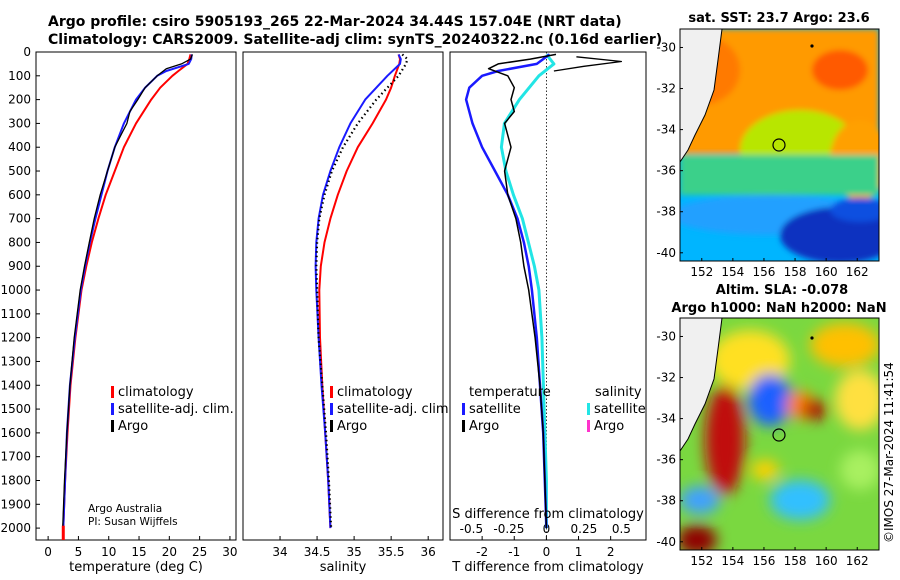 This screenshot has width=900, height=580. Describe the element at coordinates (527, 291) in the screenshot. I see `series-s-satellite` at that location.